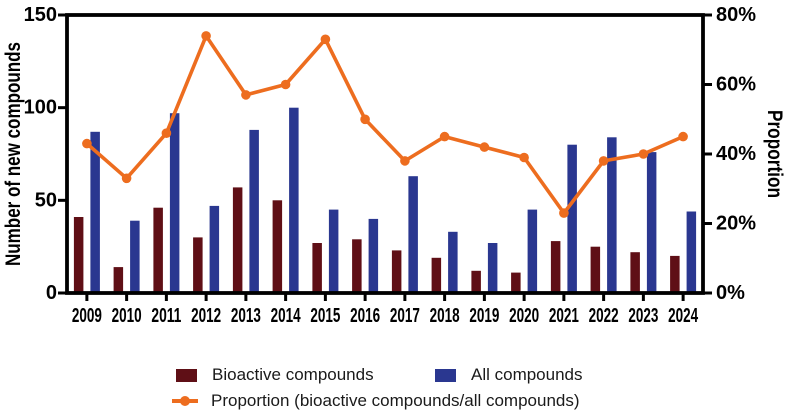  What do you see at coordinates (683, 316) in the screenshot?
I see `x-tick-label-2024: 2024` at bounding box center [683, 316].